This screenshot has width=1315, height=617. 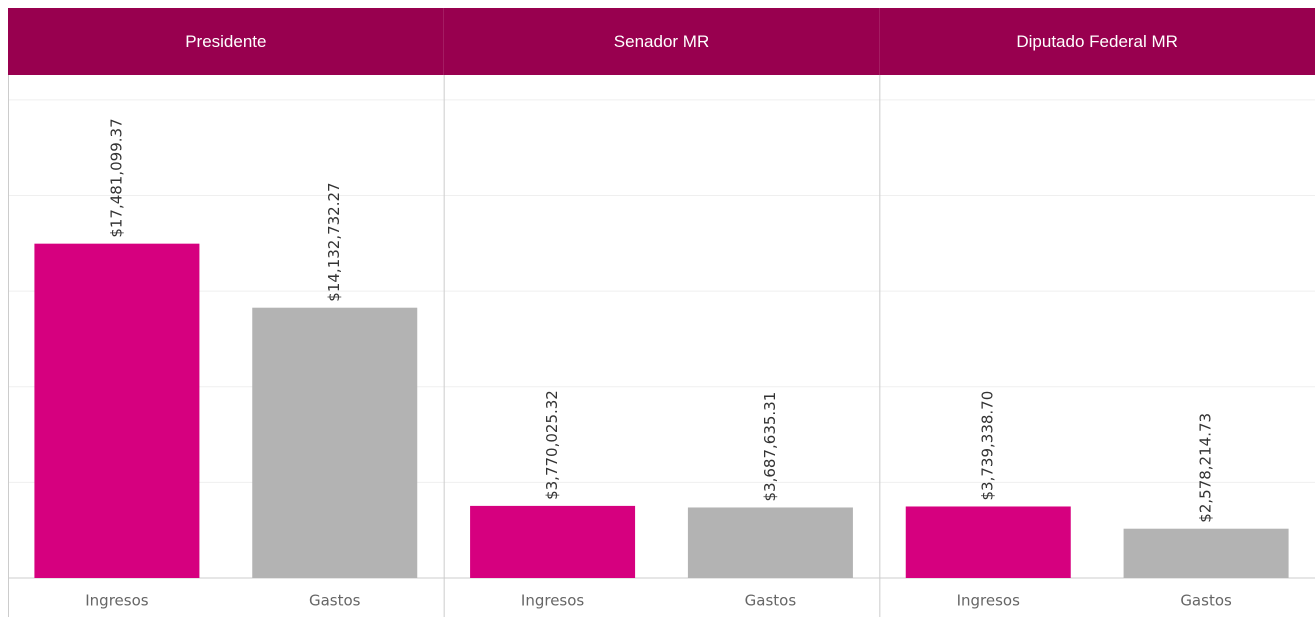 I want to click on panel-title: Diputado Federal MR, so click(x=1097, y=41).